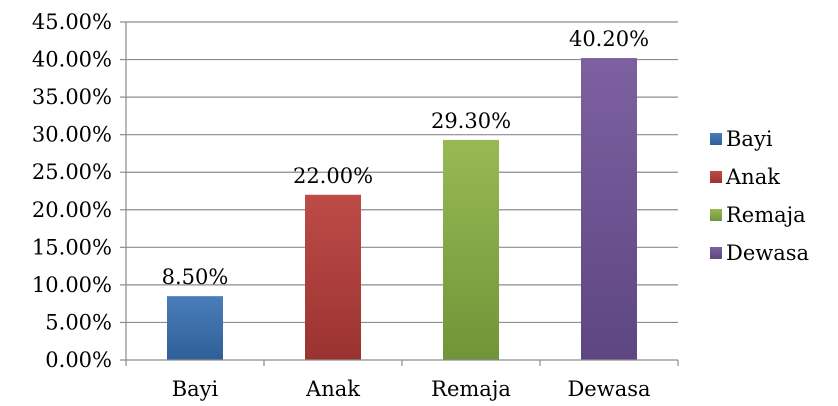 The image size is (838, 406). I want to click on y-tick-label: 30.00%, so click(72, 135).